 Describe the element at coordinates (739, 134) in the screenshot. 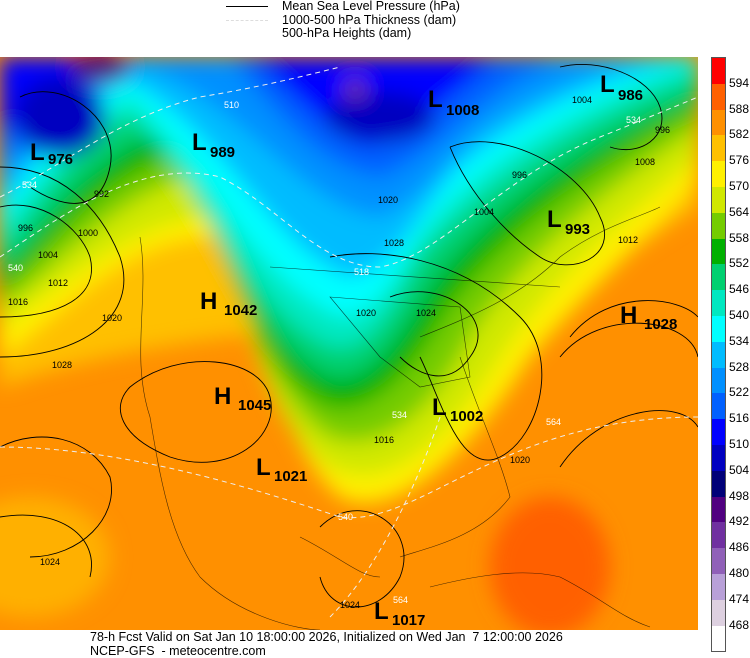

I see `color-scale-label: 582` at that location.